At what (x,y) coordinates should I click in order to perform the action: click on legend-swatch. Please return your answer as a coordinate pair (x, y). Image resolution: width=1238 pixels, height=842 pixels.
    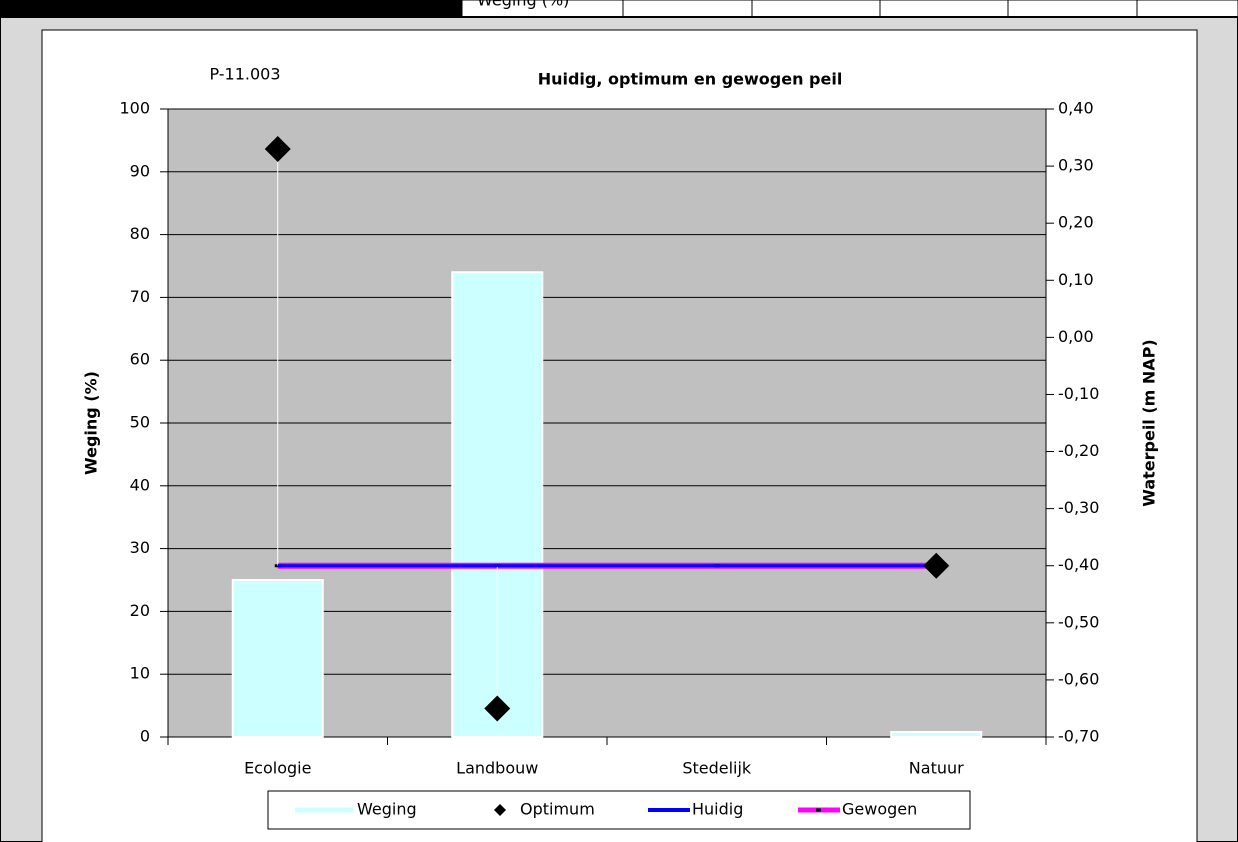
    Looking at the image, I should click on (500, 810).